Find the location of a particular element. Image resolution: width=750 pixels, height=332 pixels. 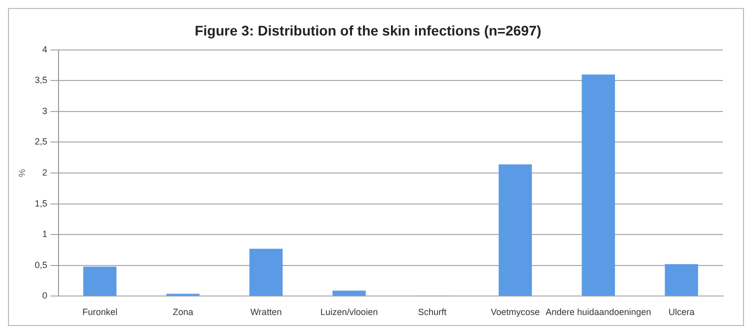

x-tick-label: Wratten is located at coordinates (266, 312).